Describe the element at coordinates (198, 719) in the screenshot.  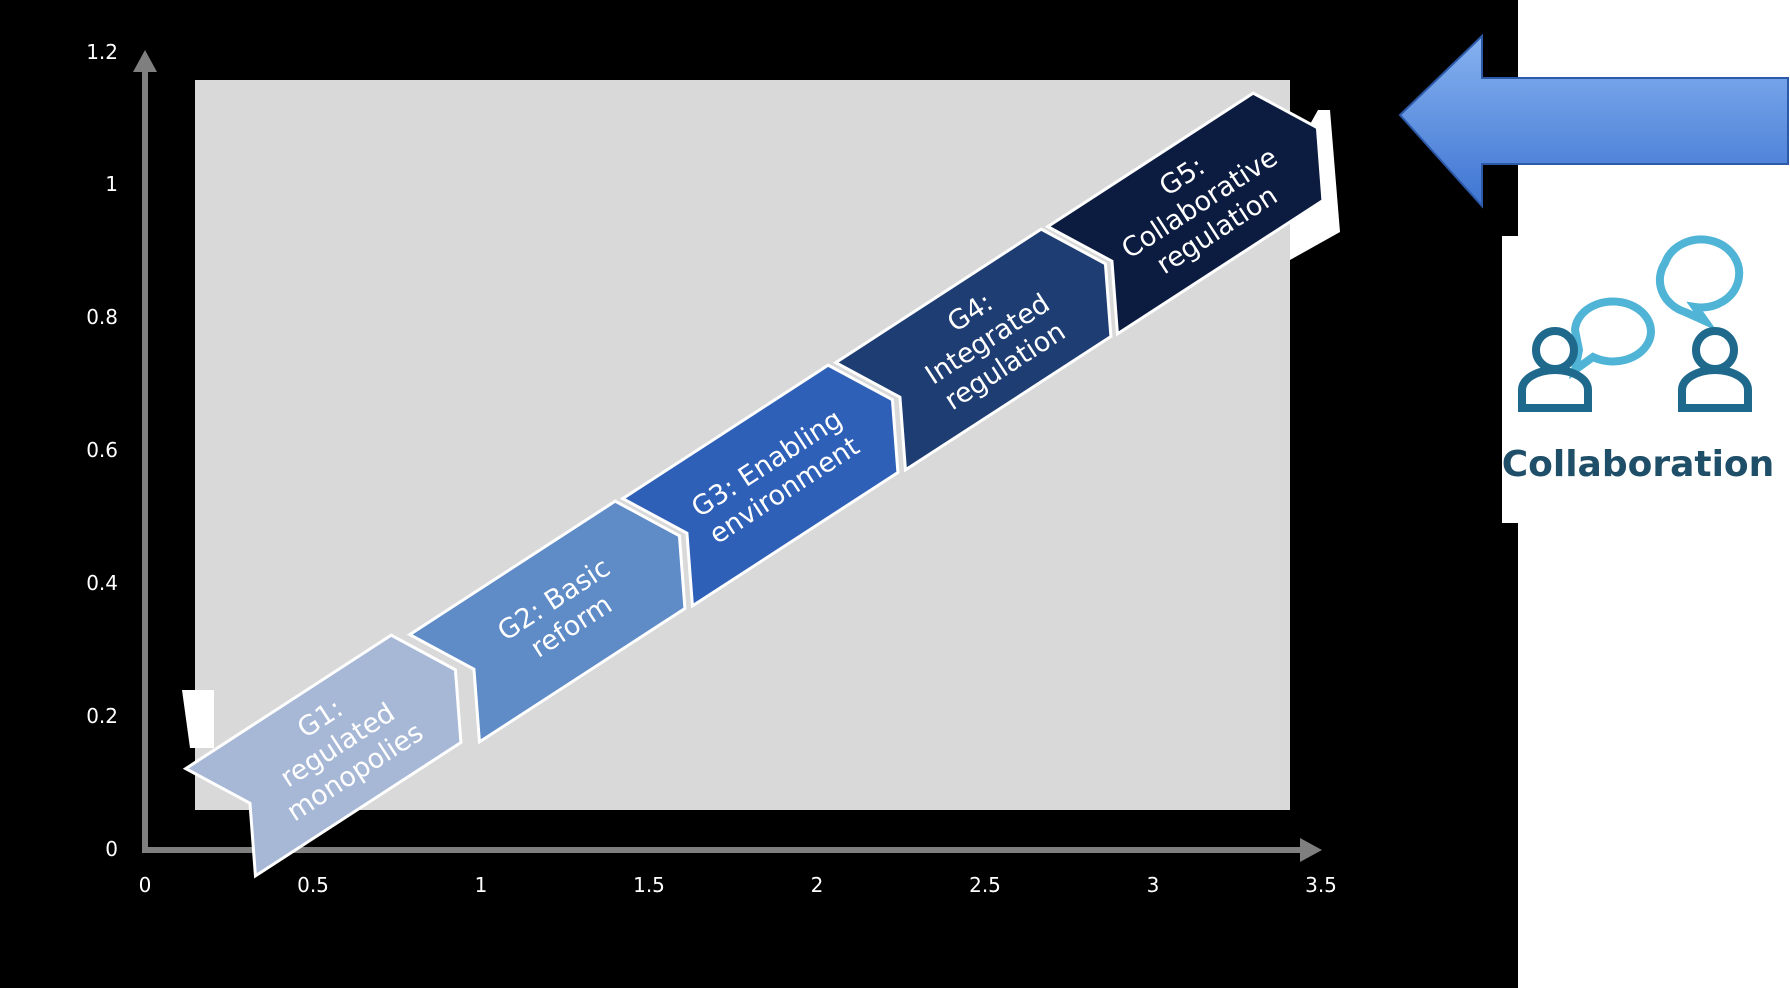
I see `stage-outline-start` at that location.